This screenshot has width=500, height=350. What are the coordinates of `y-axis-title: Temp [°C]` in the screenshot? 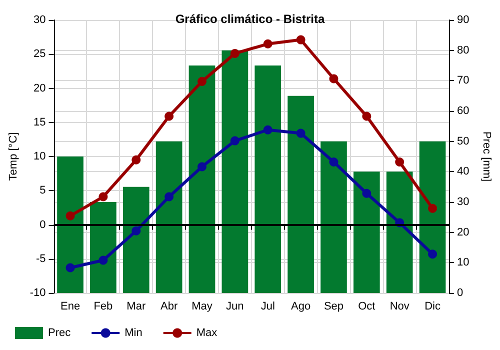 It's located at (14, 156).